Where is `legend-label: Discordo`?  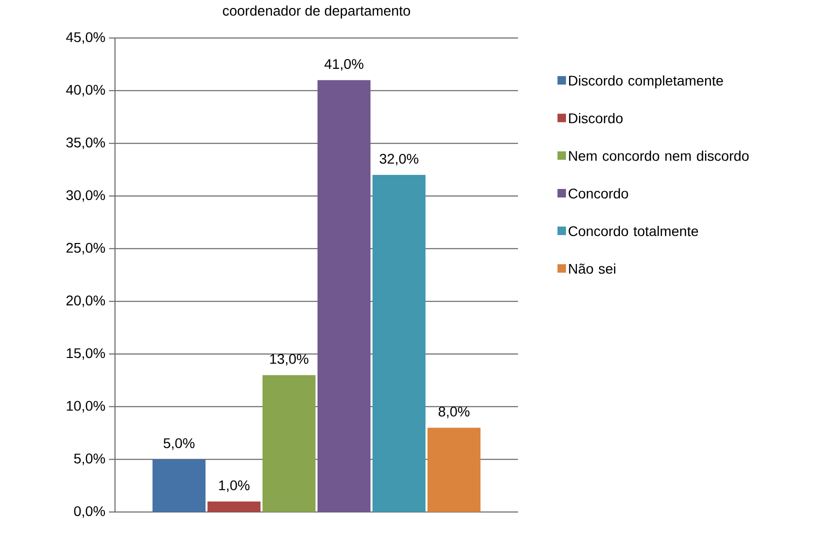 legend-label: Discordo is located at coordinates (596, 118).